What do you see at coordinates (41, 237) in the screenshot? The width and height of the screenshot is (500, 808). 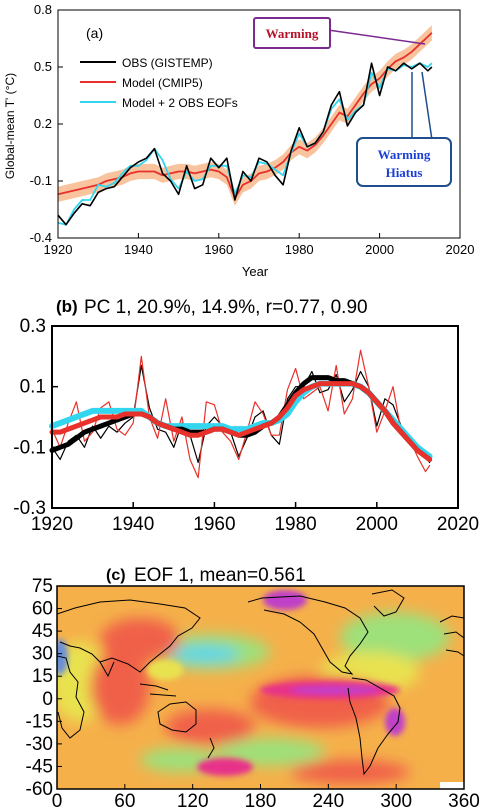 I see `y-tick-label: -0.4` at bounding box center [41, 237].